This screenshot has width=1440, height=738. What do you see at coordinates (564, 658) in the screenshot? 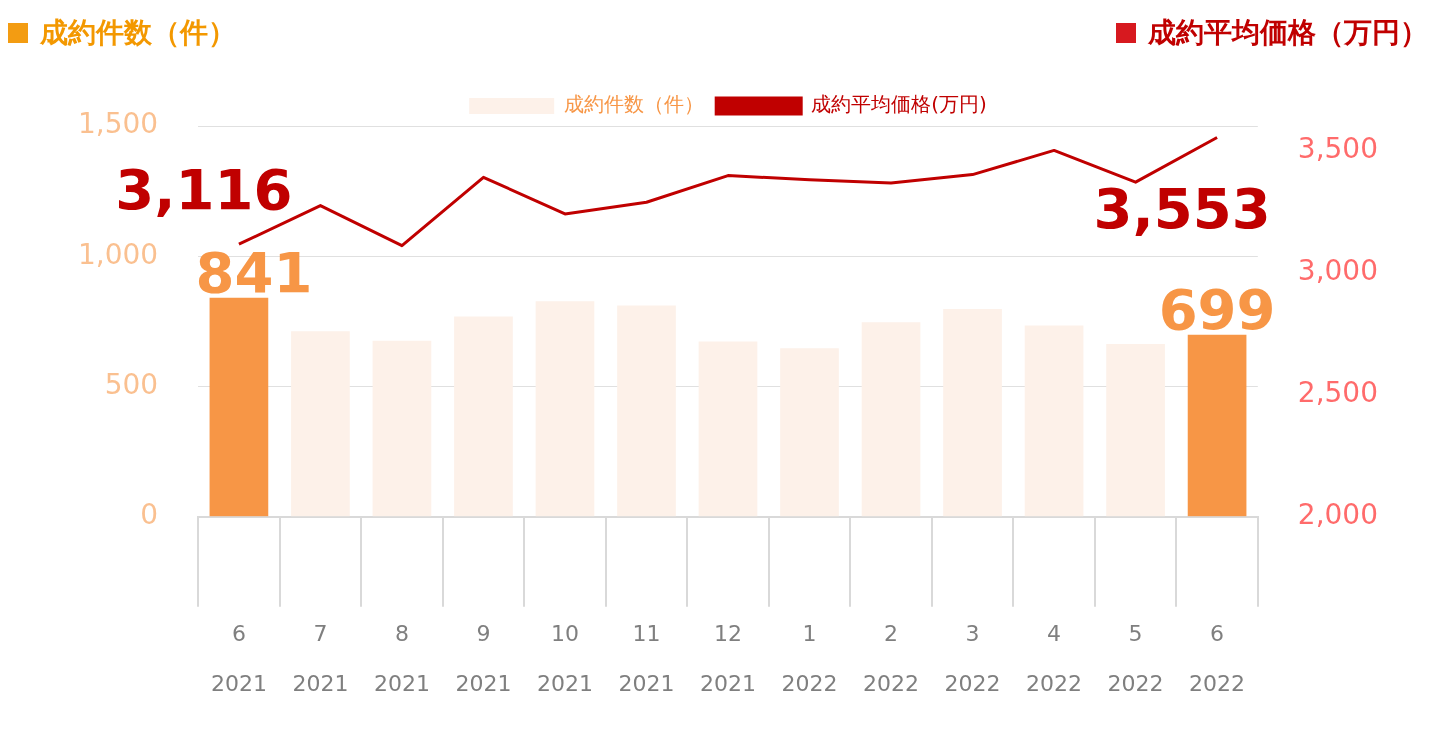
I see `x-tick-label: 10 2021` at bounding box center [564, 658].